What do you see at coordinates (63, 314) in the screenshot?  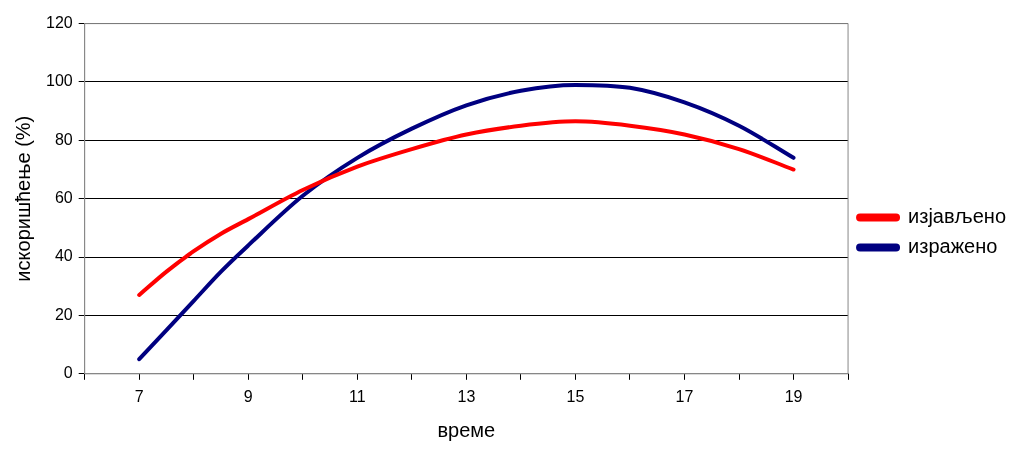 I see `y-tick-label: 20` at bounding box center [63, 314].